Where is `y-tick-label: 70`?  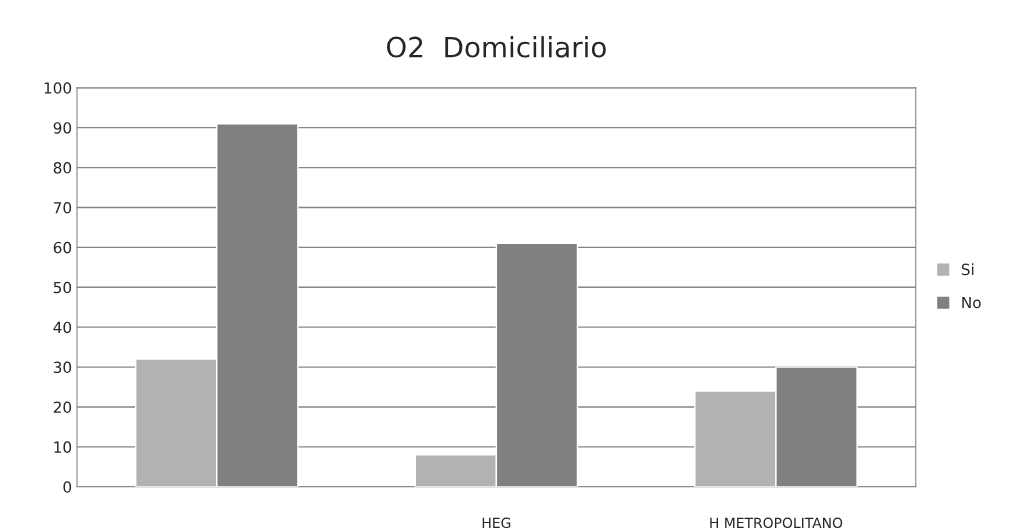
y-tick-label: 70 is located at coordinates (62, 207).